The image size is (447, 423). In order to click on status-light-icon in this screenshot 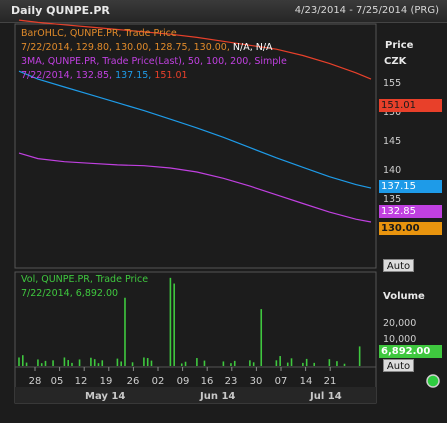, I will do `click(433, 381)`.